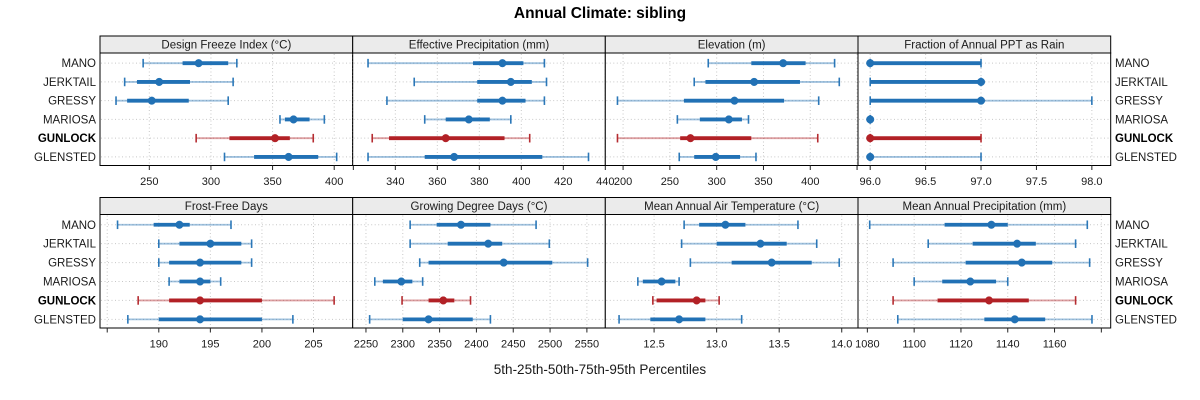  Describe the element at coordinates (159, 345) in the screenshot. I see `x-tick-label: 190` at that location.